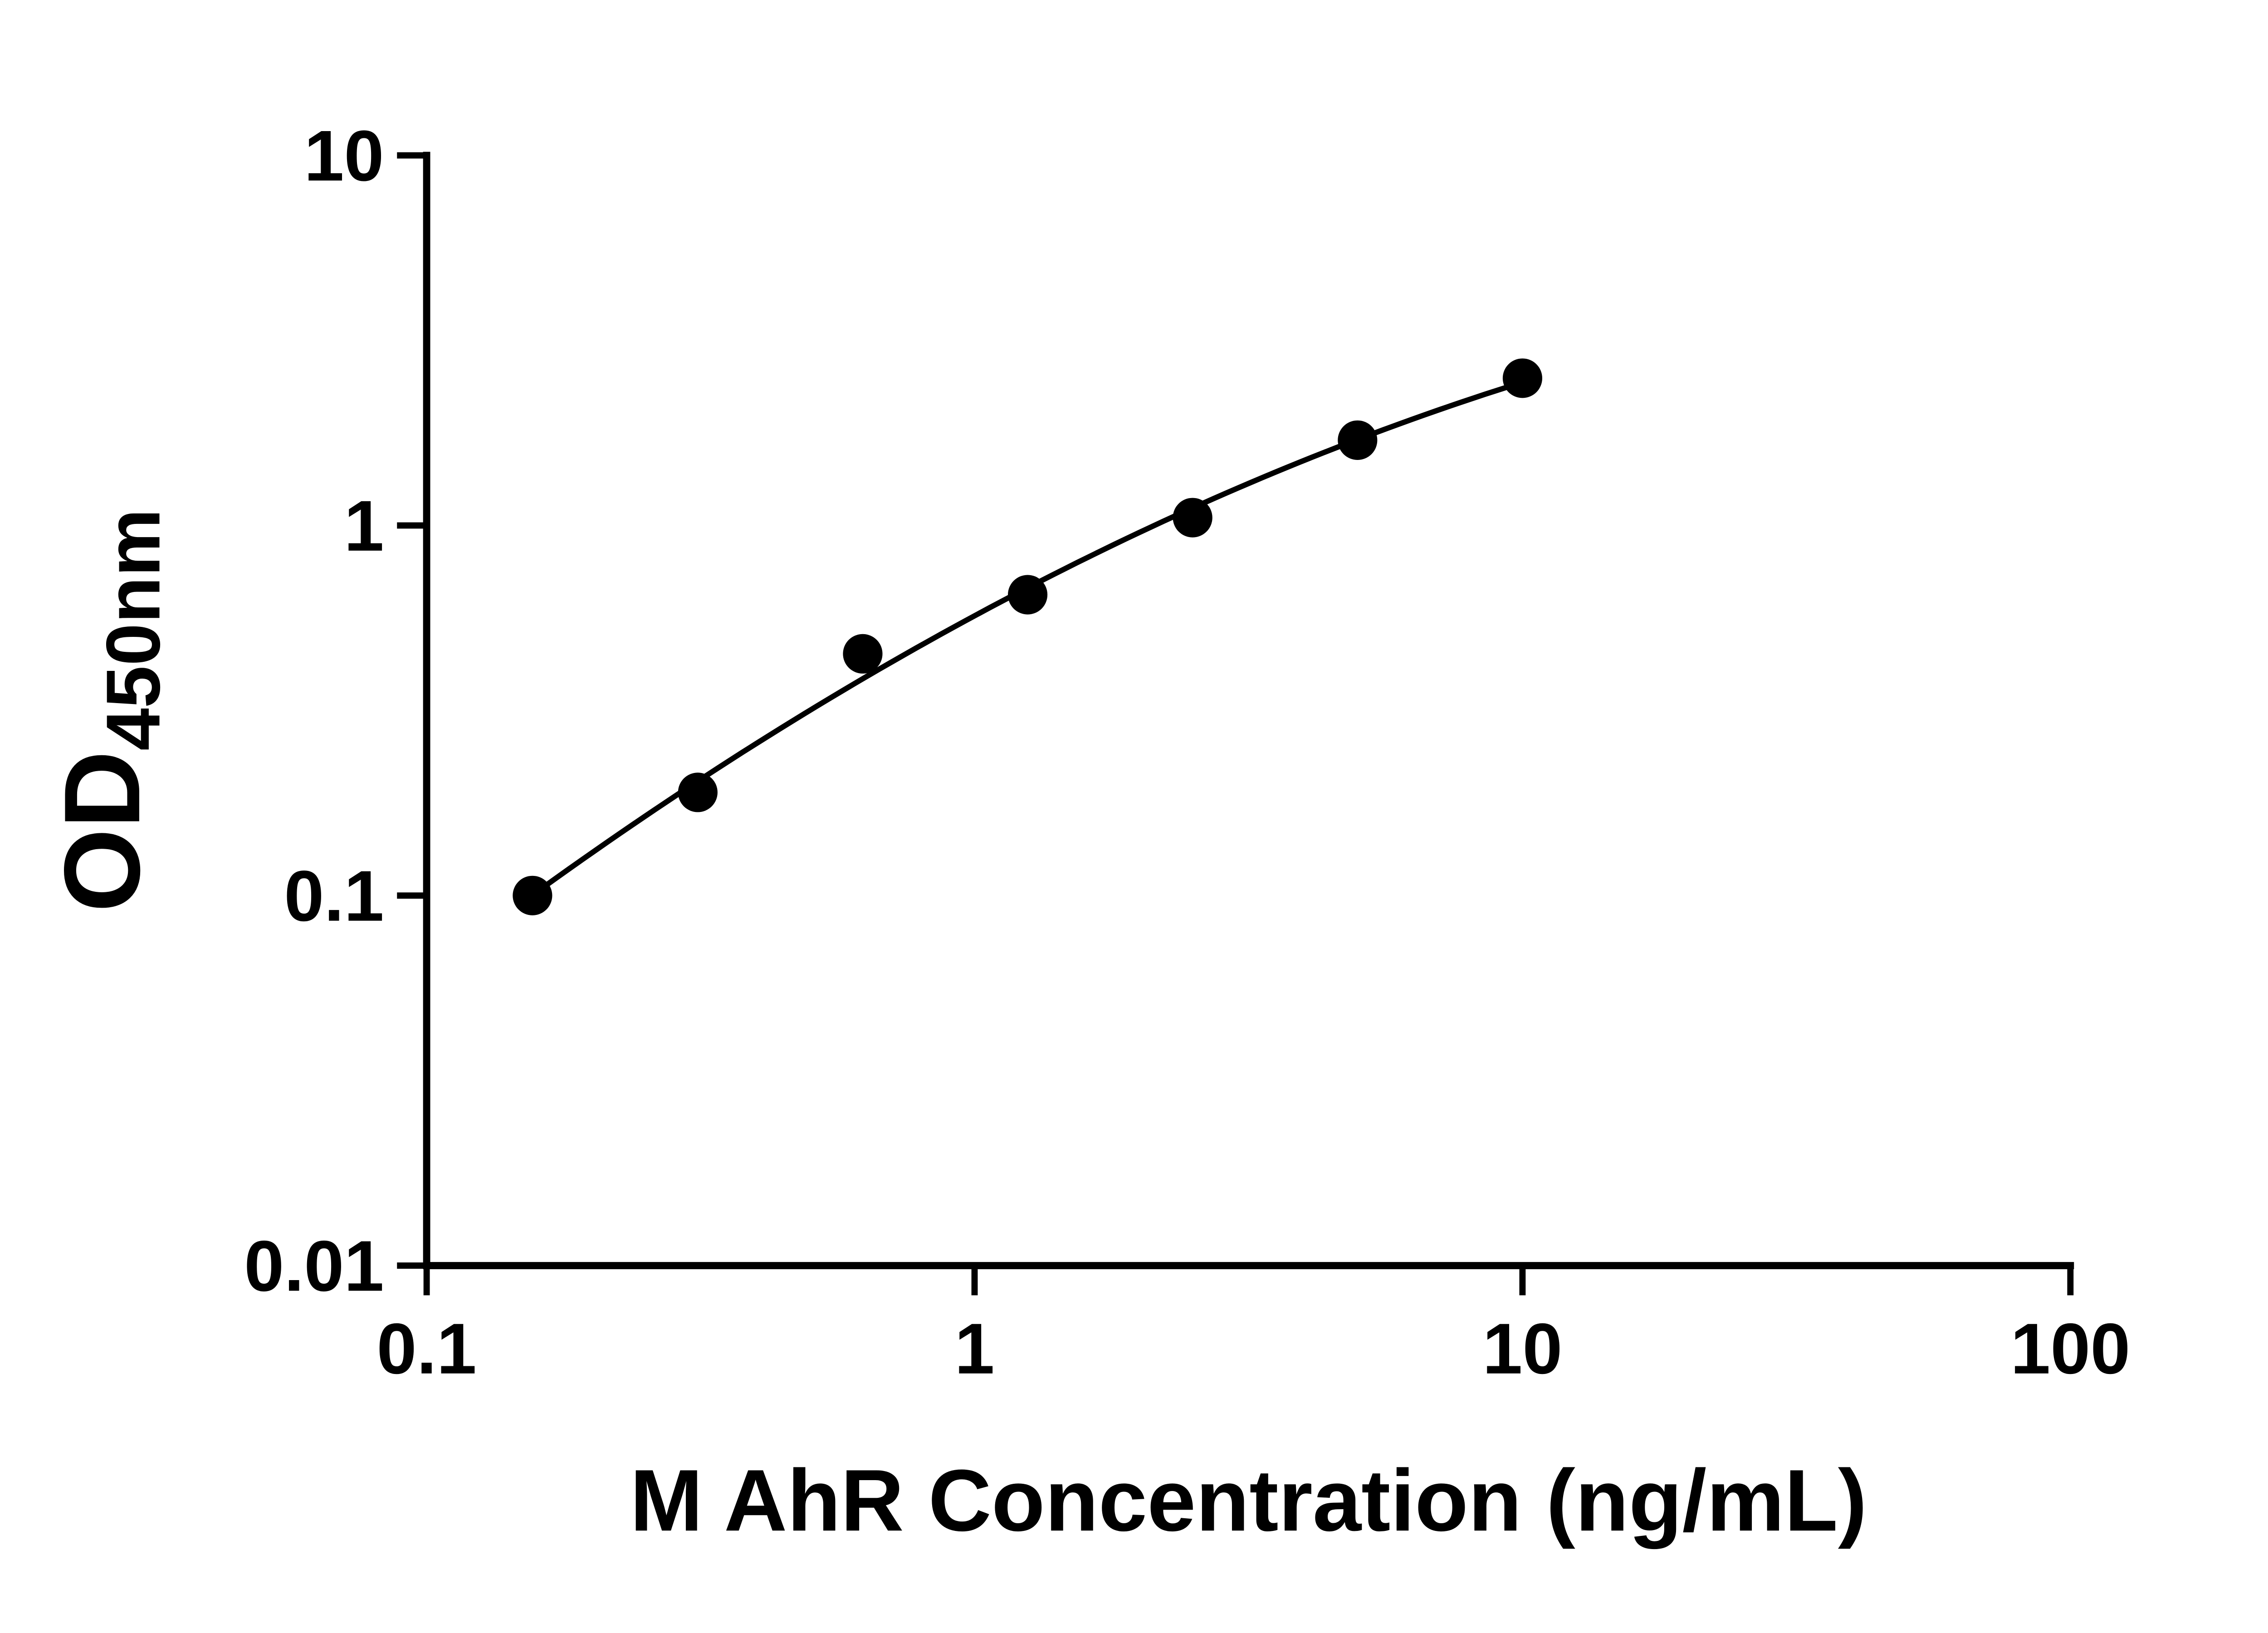 The width and height of the screenshot is (2268, 1633). Describe the element at coordinates (133, 630) in the screenshot. I see `y-axis-title-subscript: 450nm` at that location.